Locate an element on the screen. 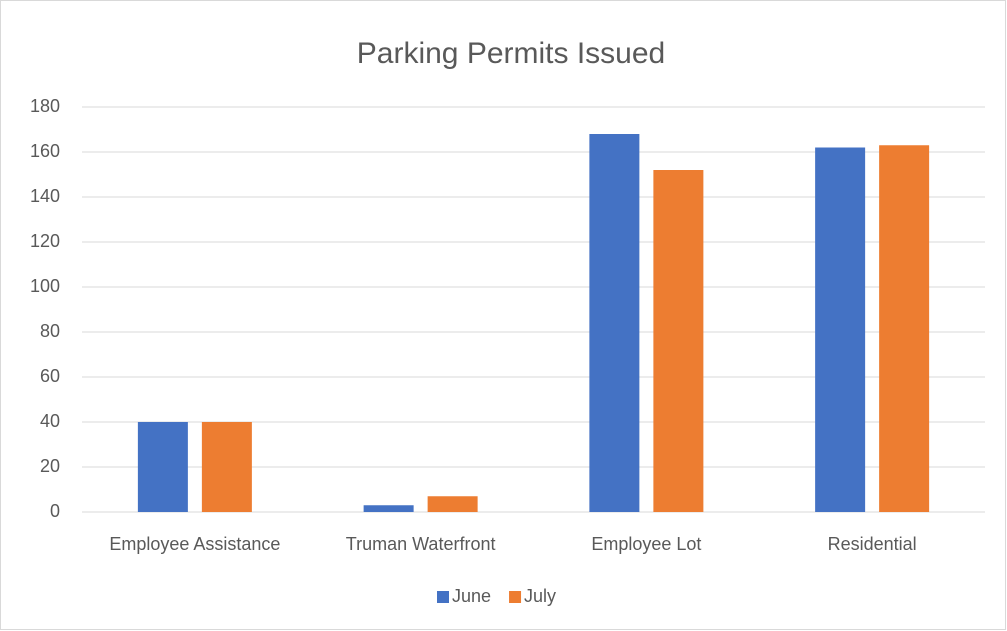 The width and height of the screenshot is (1007, 631). y-tick-label: 180 is located at coordinates (45, 106).